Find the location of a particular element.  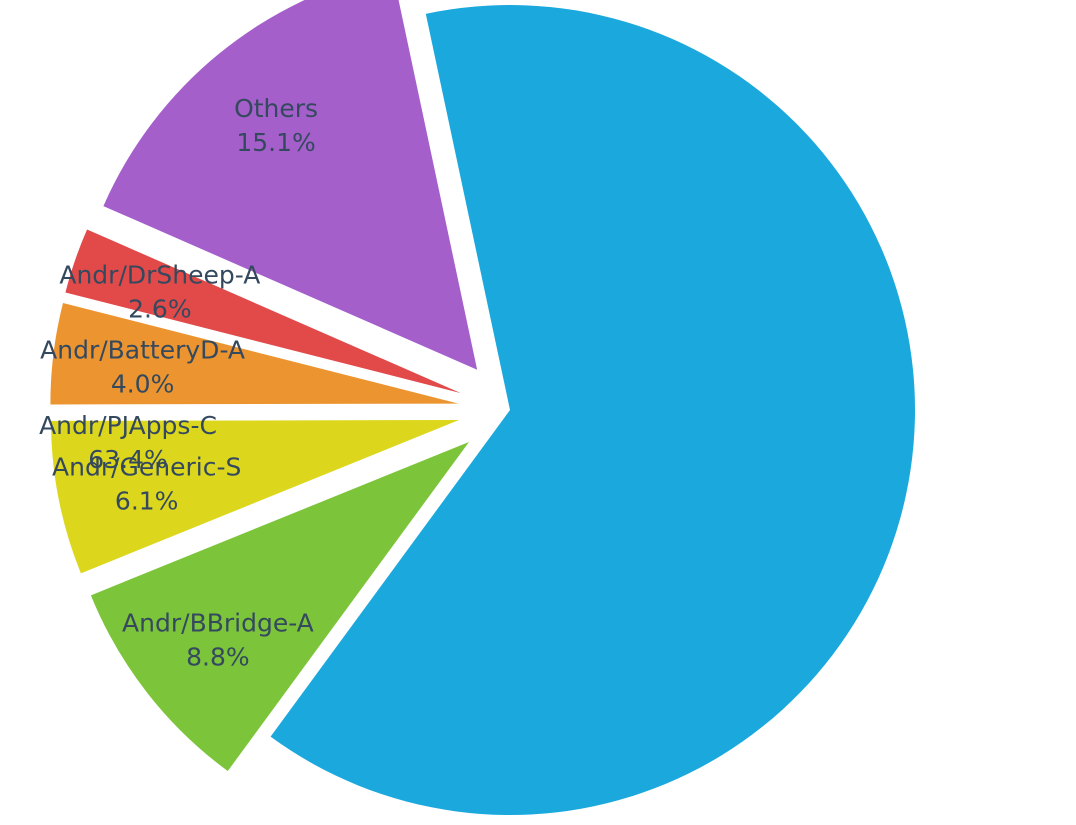

pie-slice-label: Others is located at coordinates (276, 108).